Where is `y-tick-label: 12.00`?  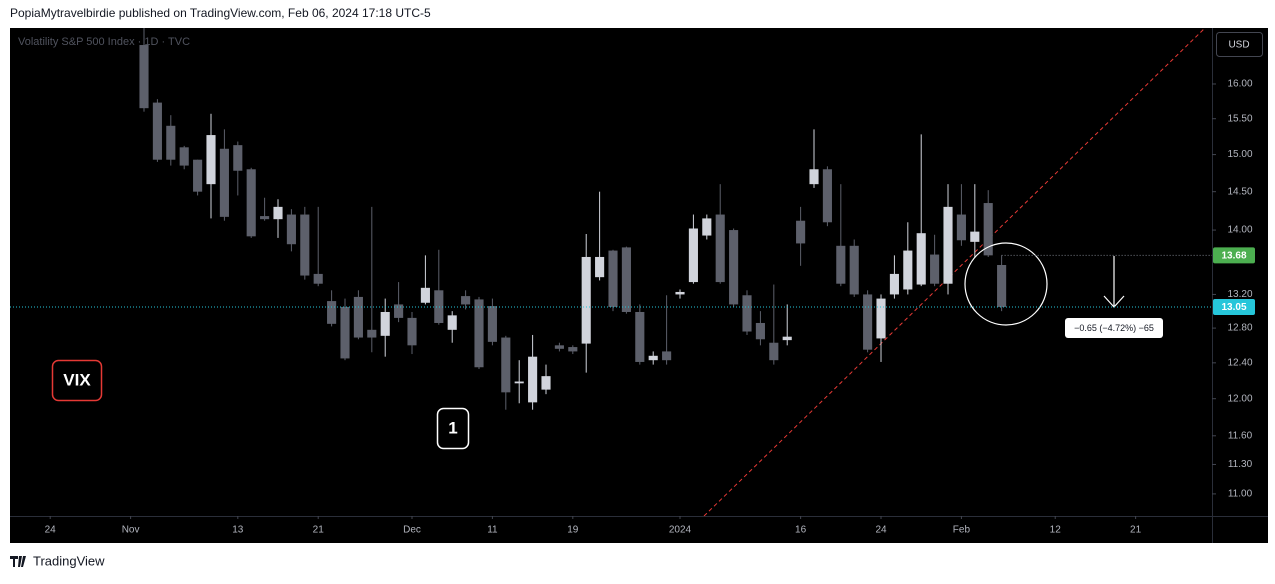 y-tick-label: 12.00 is located at coordinates (1239, 398).